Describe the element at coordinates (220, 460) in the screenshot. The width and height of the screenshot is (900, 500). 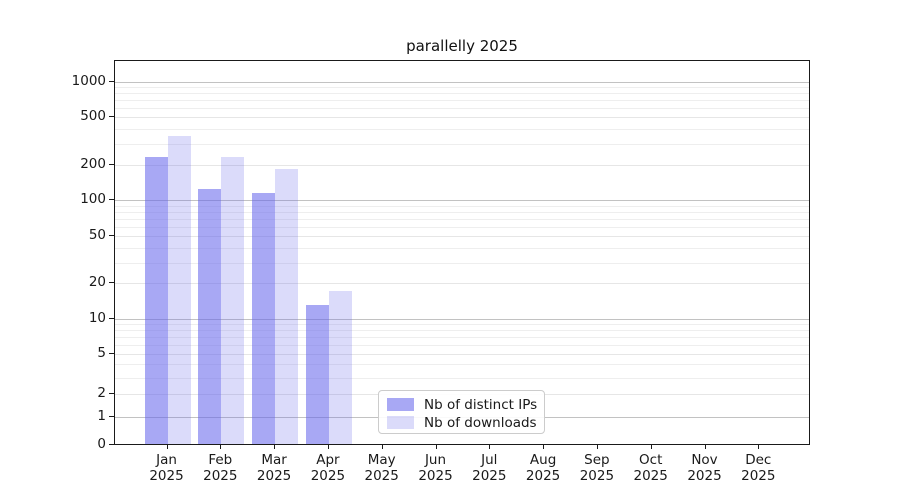
I see `x-tick-month: Feb` at that location.